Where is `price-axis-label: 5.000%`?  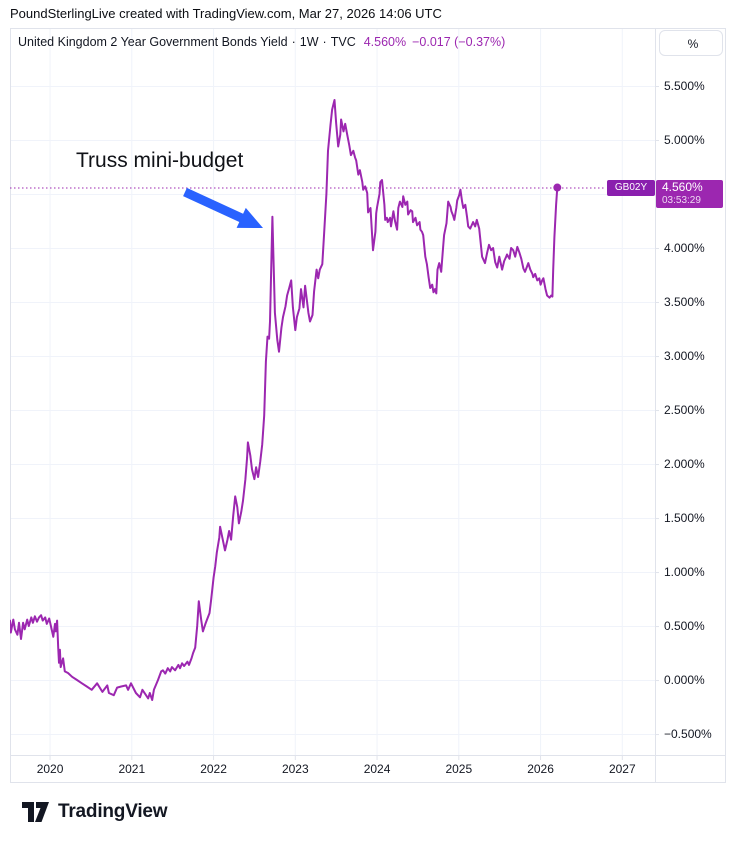
price-axis-label: 5.000% is located at coordinates (684, 140).